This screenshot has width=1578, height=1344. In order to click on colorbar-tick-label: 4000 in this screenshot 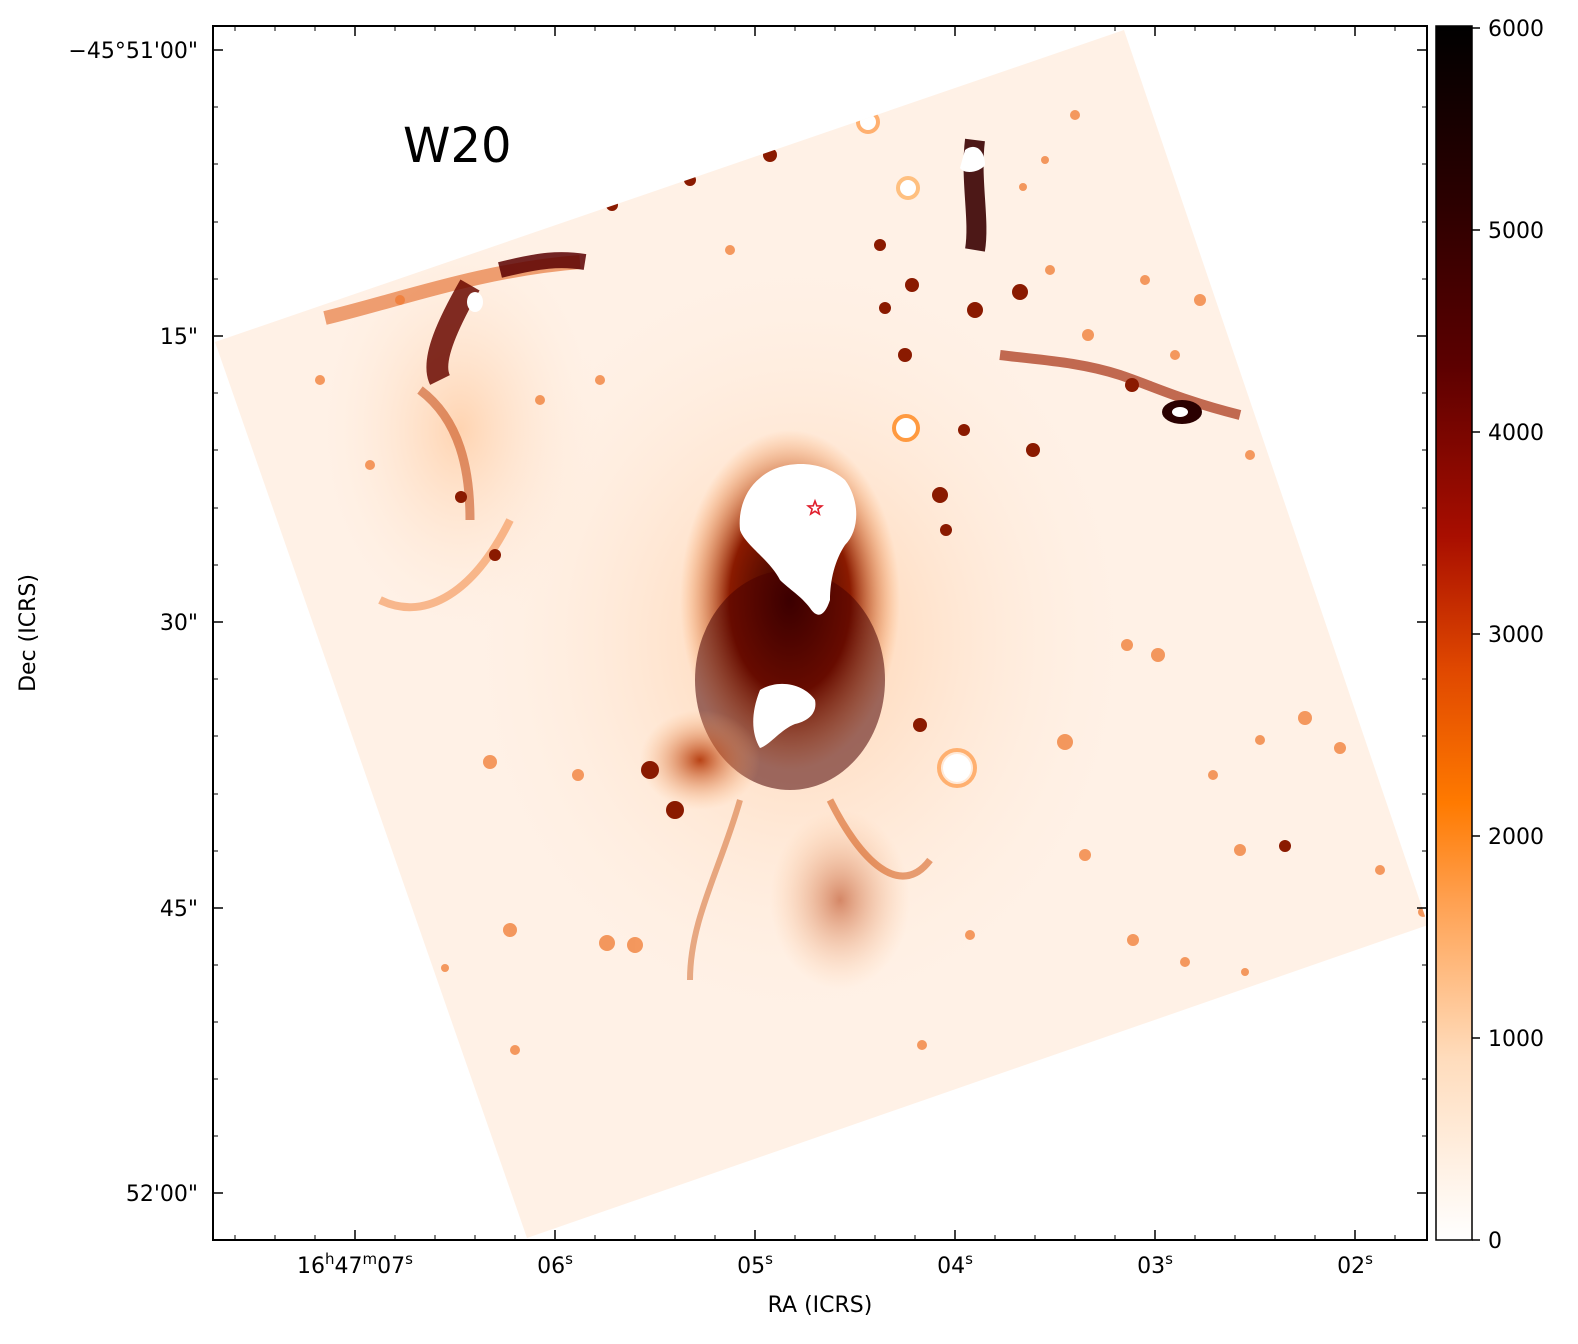, I will do `click(1516, 433)`.